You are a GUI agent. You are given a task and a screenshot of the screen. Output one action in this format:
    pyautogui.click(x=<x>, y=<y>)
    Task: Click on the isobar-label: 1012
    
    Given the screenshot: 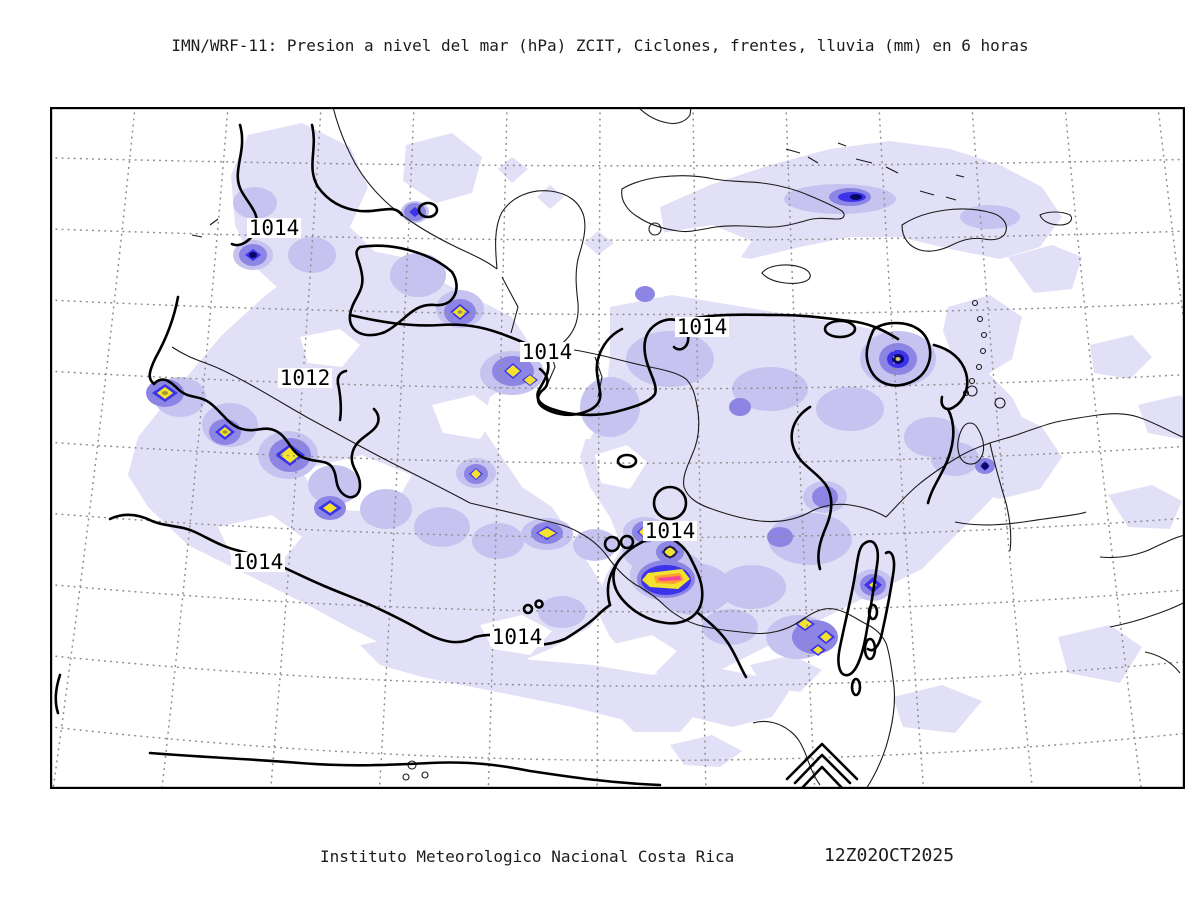 What is the action you would take?
    pyautogui.click(x=305, y=378)
    